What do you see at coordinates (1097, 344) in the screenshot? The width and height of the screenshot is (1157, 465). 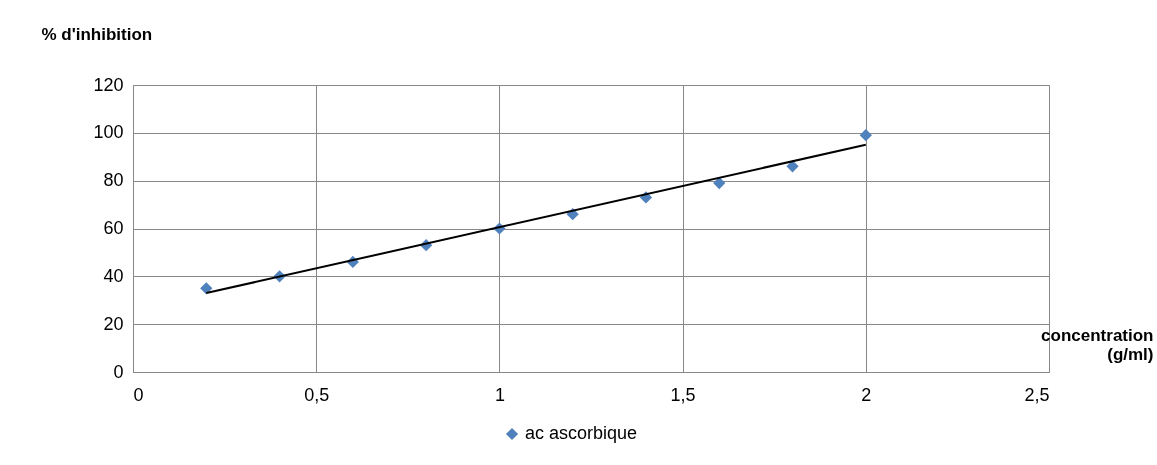 I see `x-axis-title: concentration (g/ml)` at bounding box center [1097, 344].